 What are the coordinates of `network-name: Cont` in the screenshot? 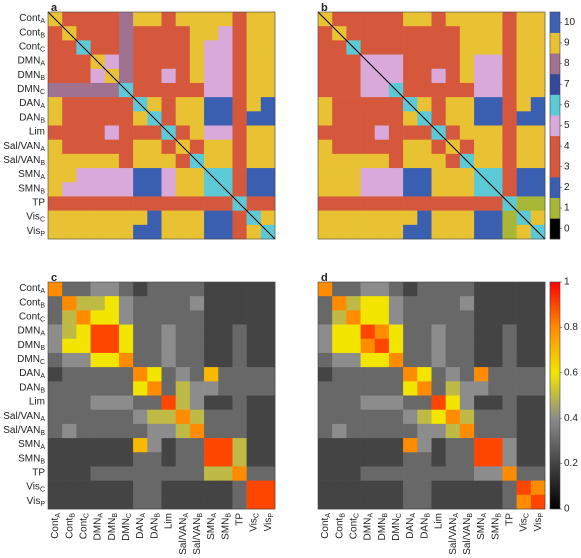 It's located at (29, 302).